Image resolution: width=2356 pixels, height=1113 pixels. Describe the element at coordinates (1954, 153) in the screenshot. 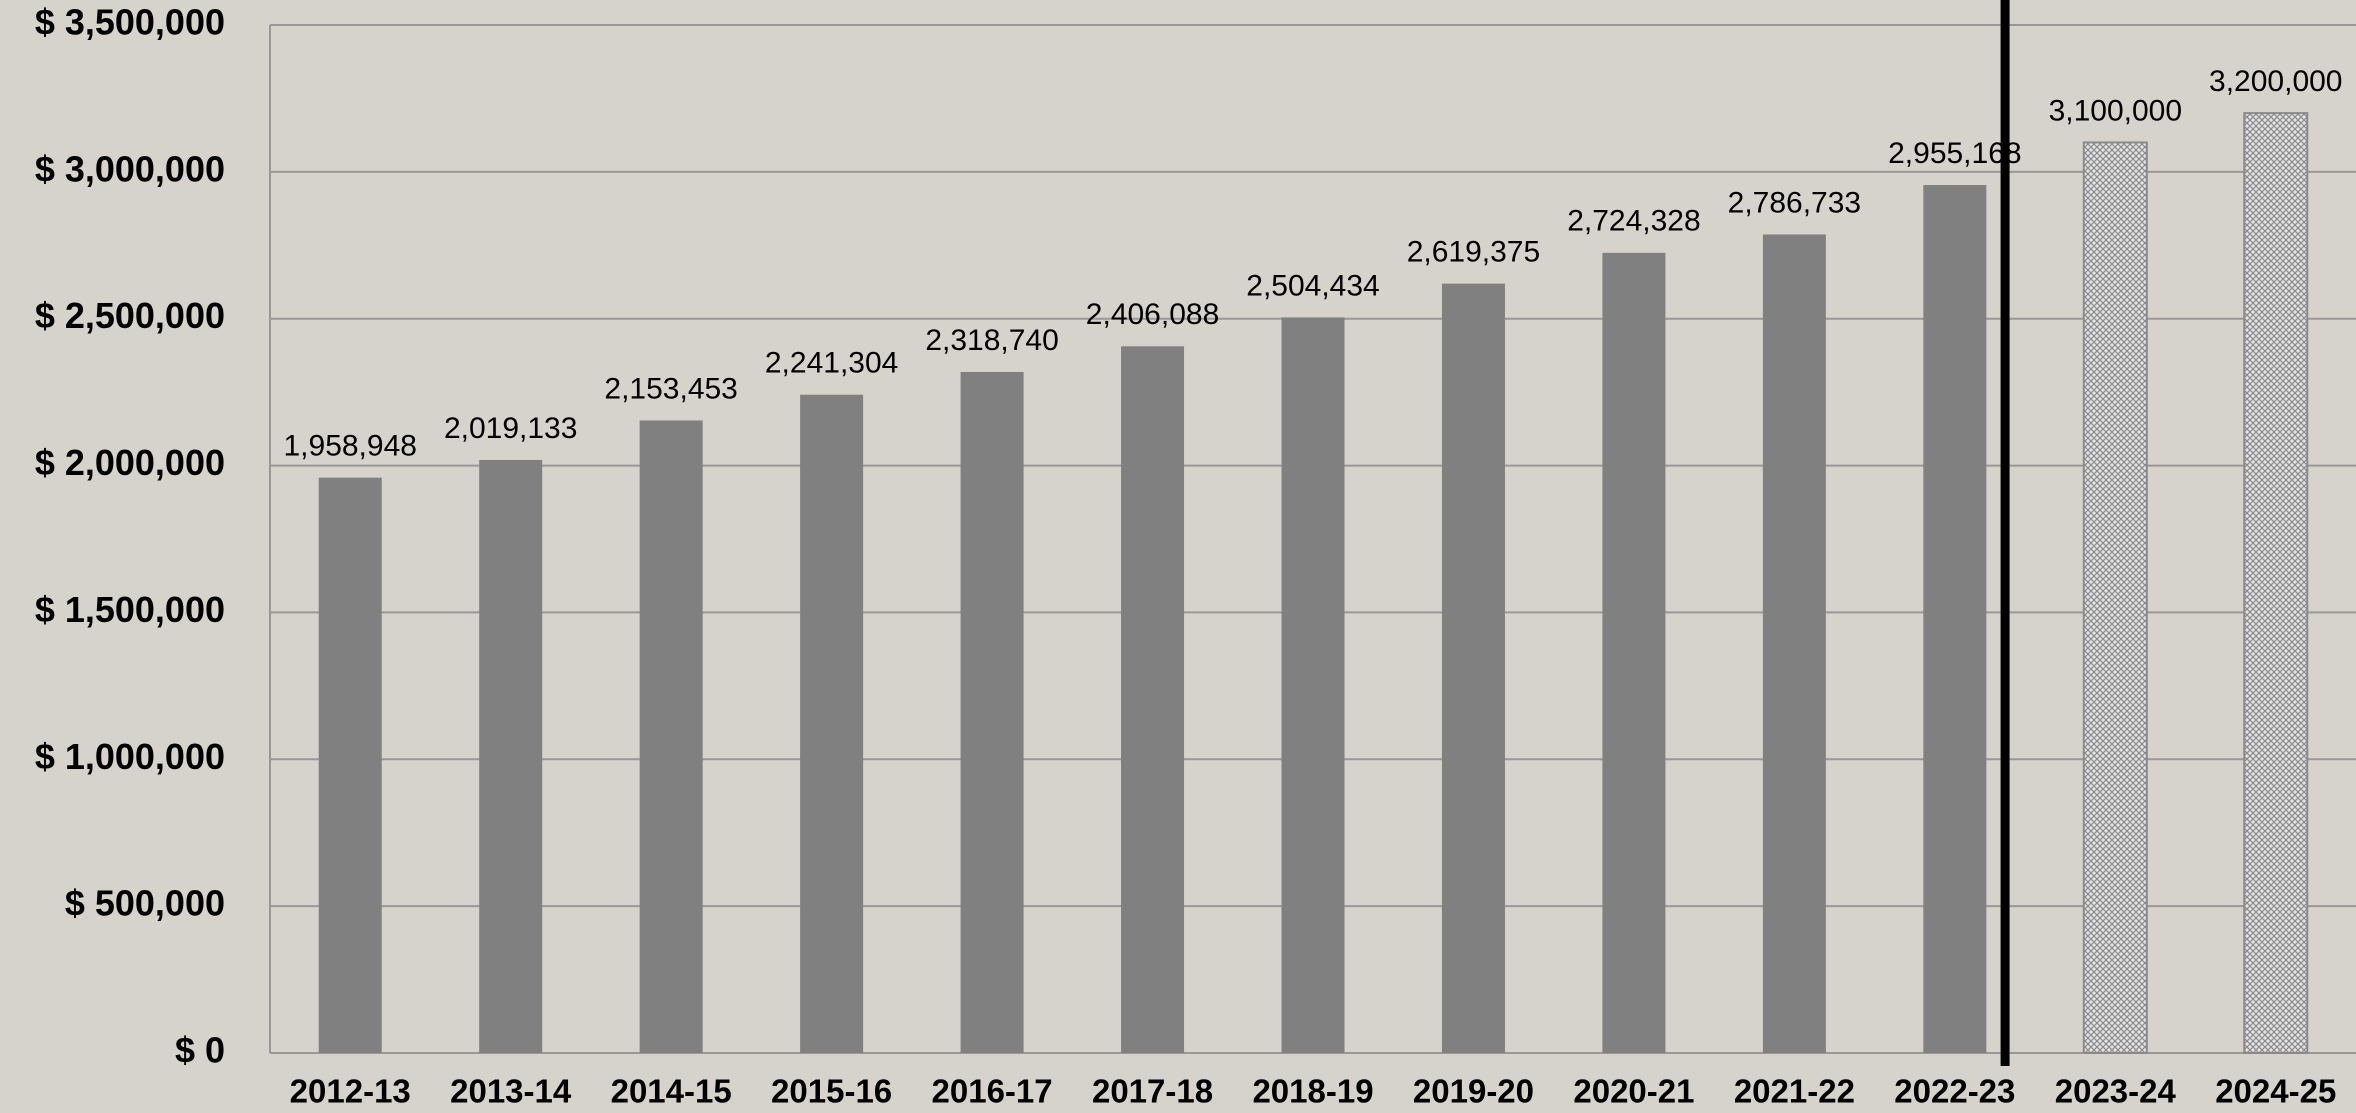

I see `value-label: 2,955,168` at that location.